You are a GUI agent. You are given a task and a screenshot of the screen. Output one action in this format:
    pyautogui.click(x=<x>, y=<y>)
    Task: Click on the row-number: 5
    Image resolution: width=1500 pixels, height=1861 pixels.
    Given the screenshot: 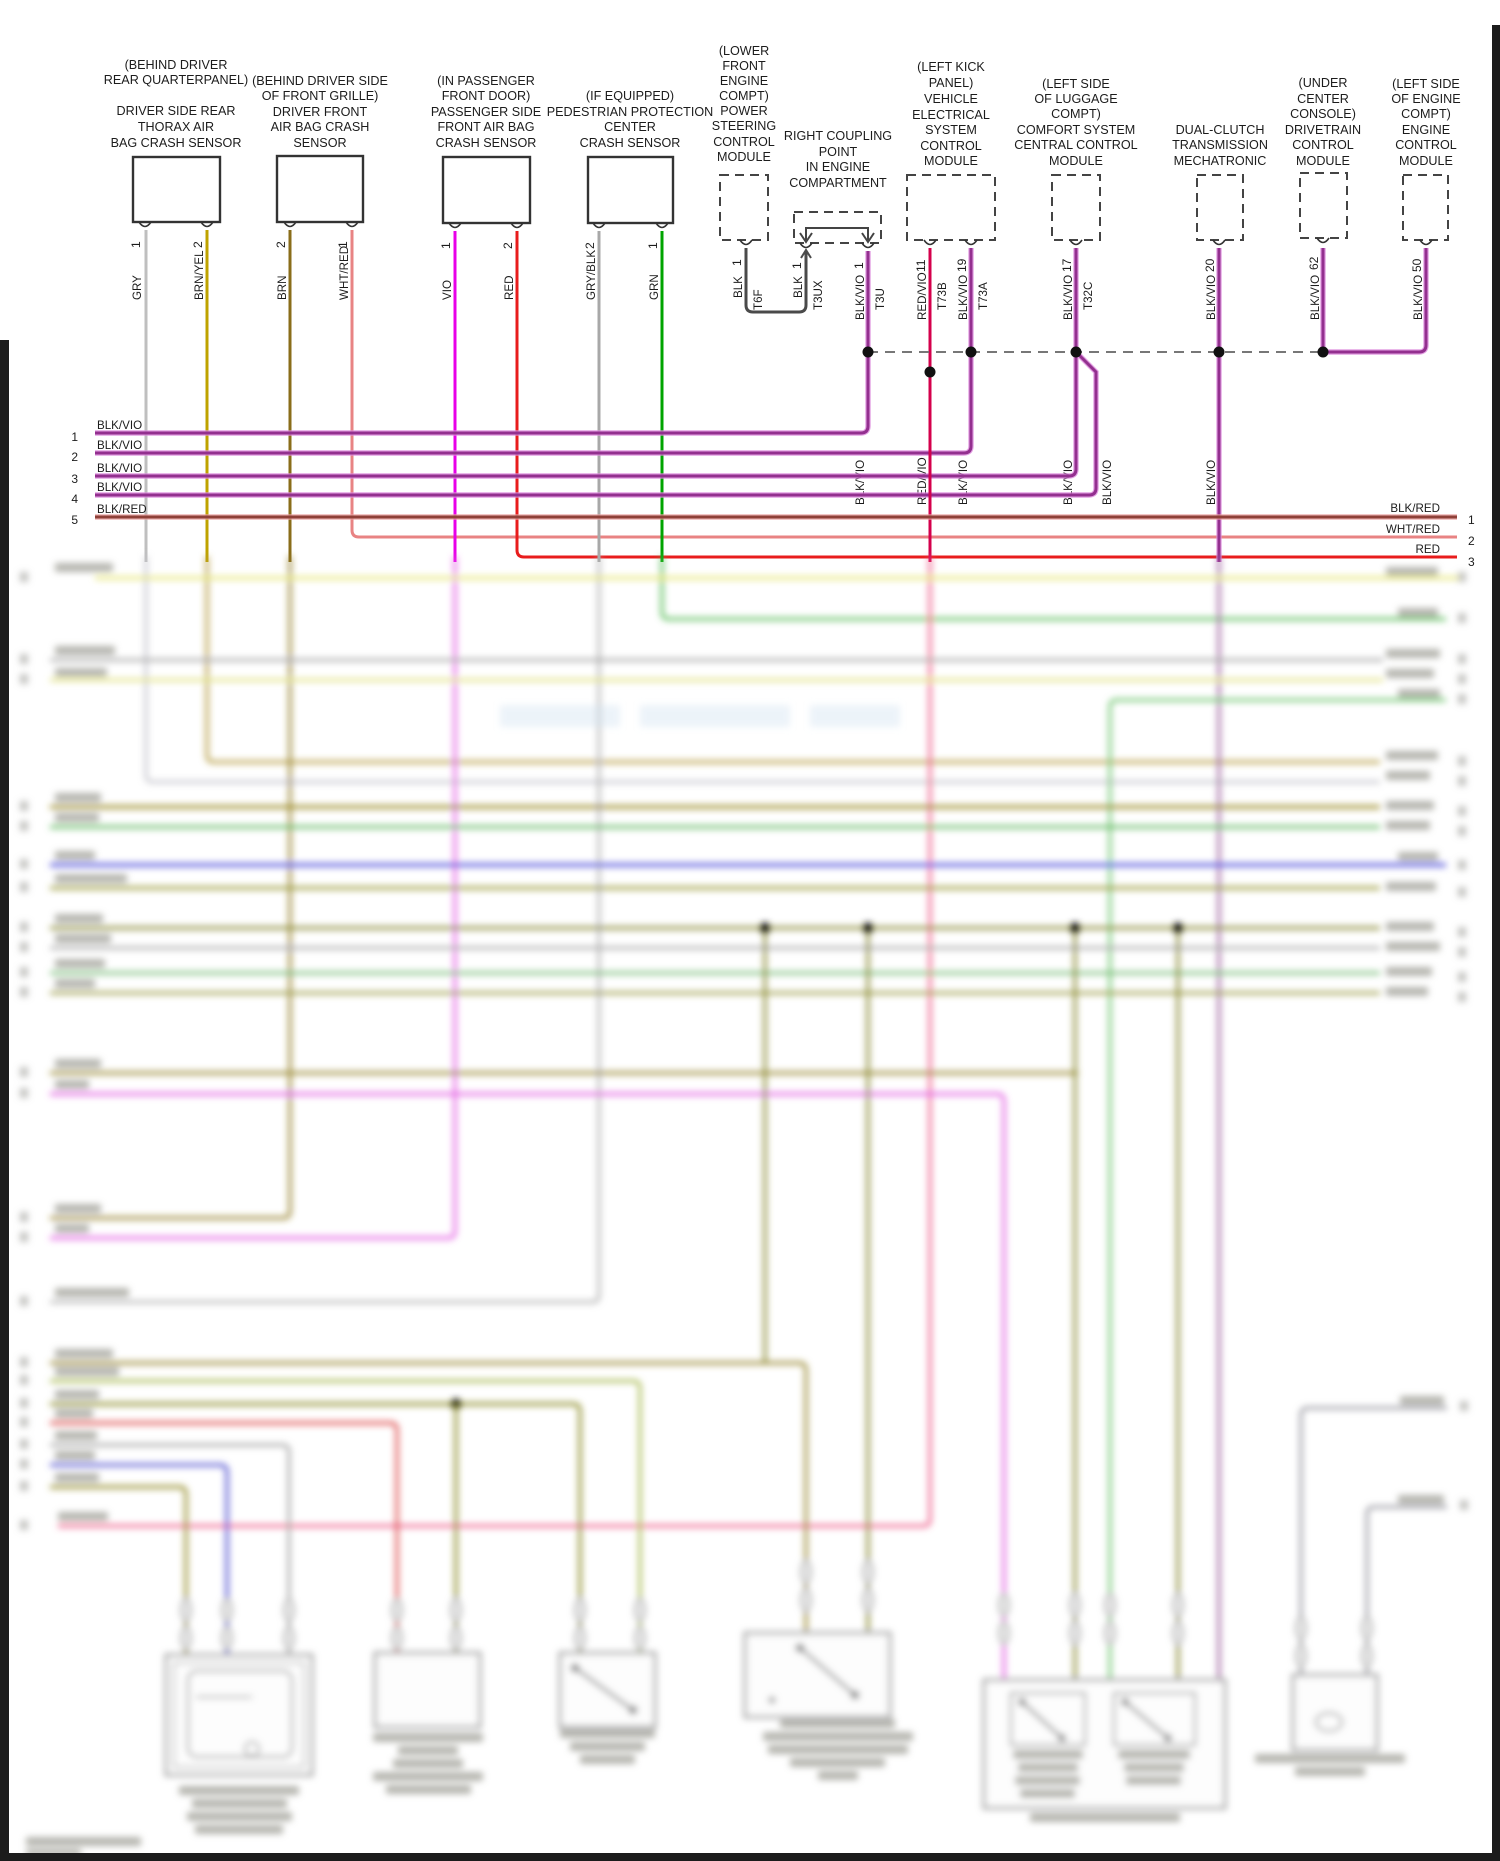 What is the action you would take?
    pyautogui.click(x=74, y=520)
    